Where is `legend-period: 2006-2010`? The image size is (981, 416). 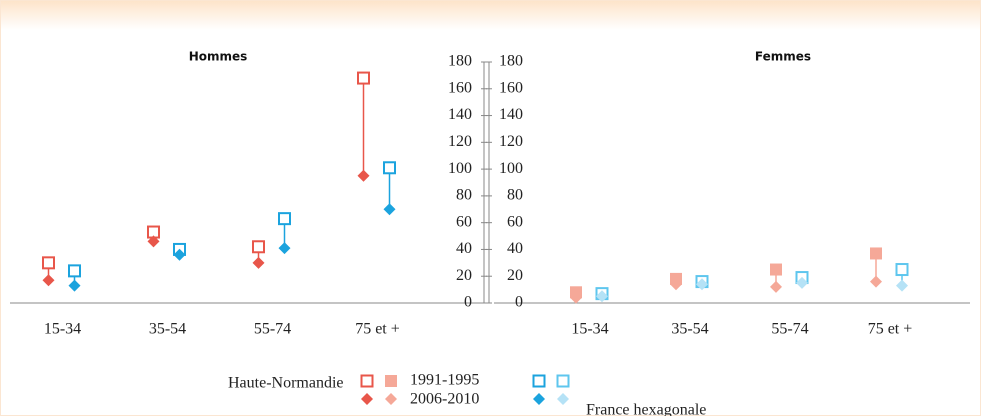 legend-period: 2006-2010 is located at coordinates (444, 399).